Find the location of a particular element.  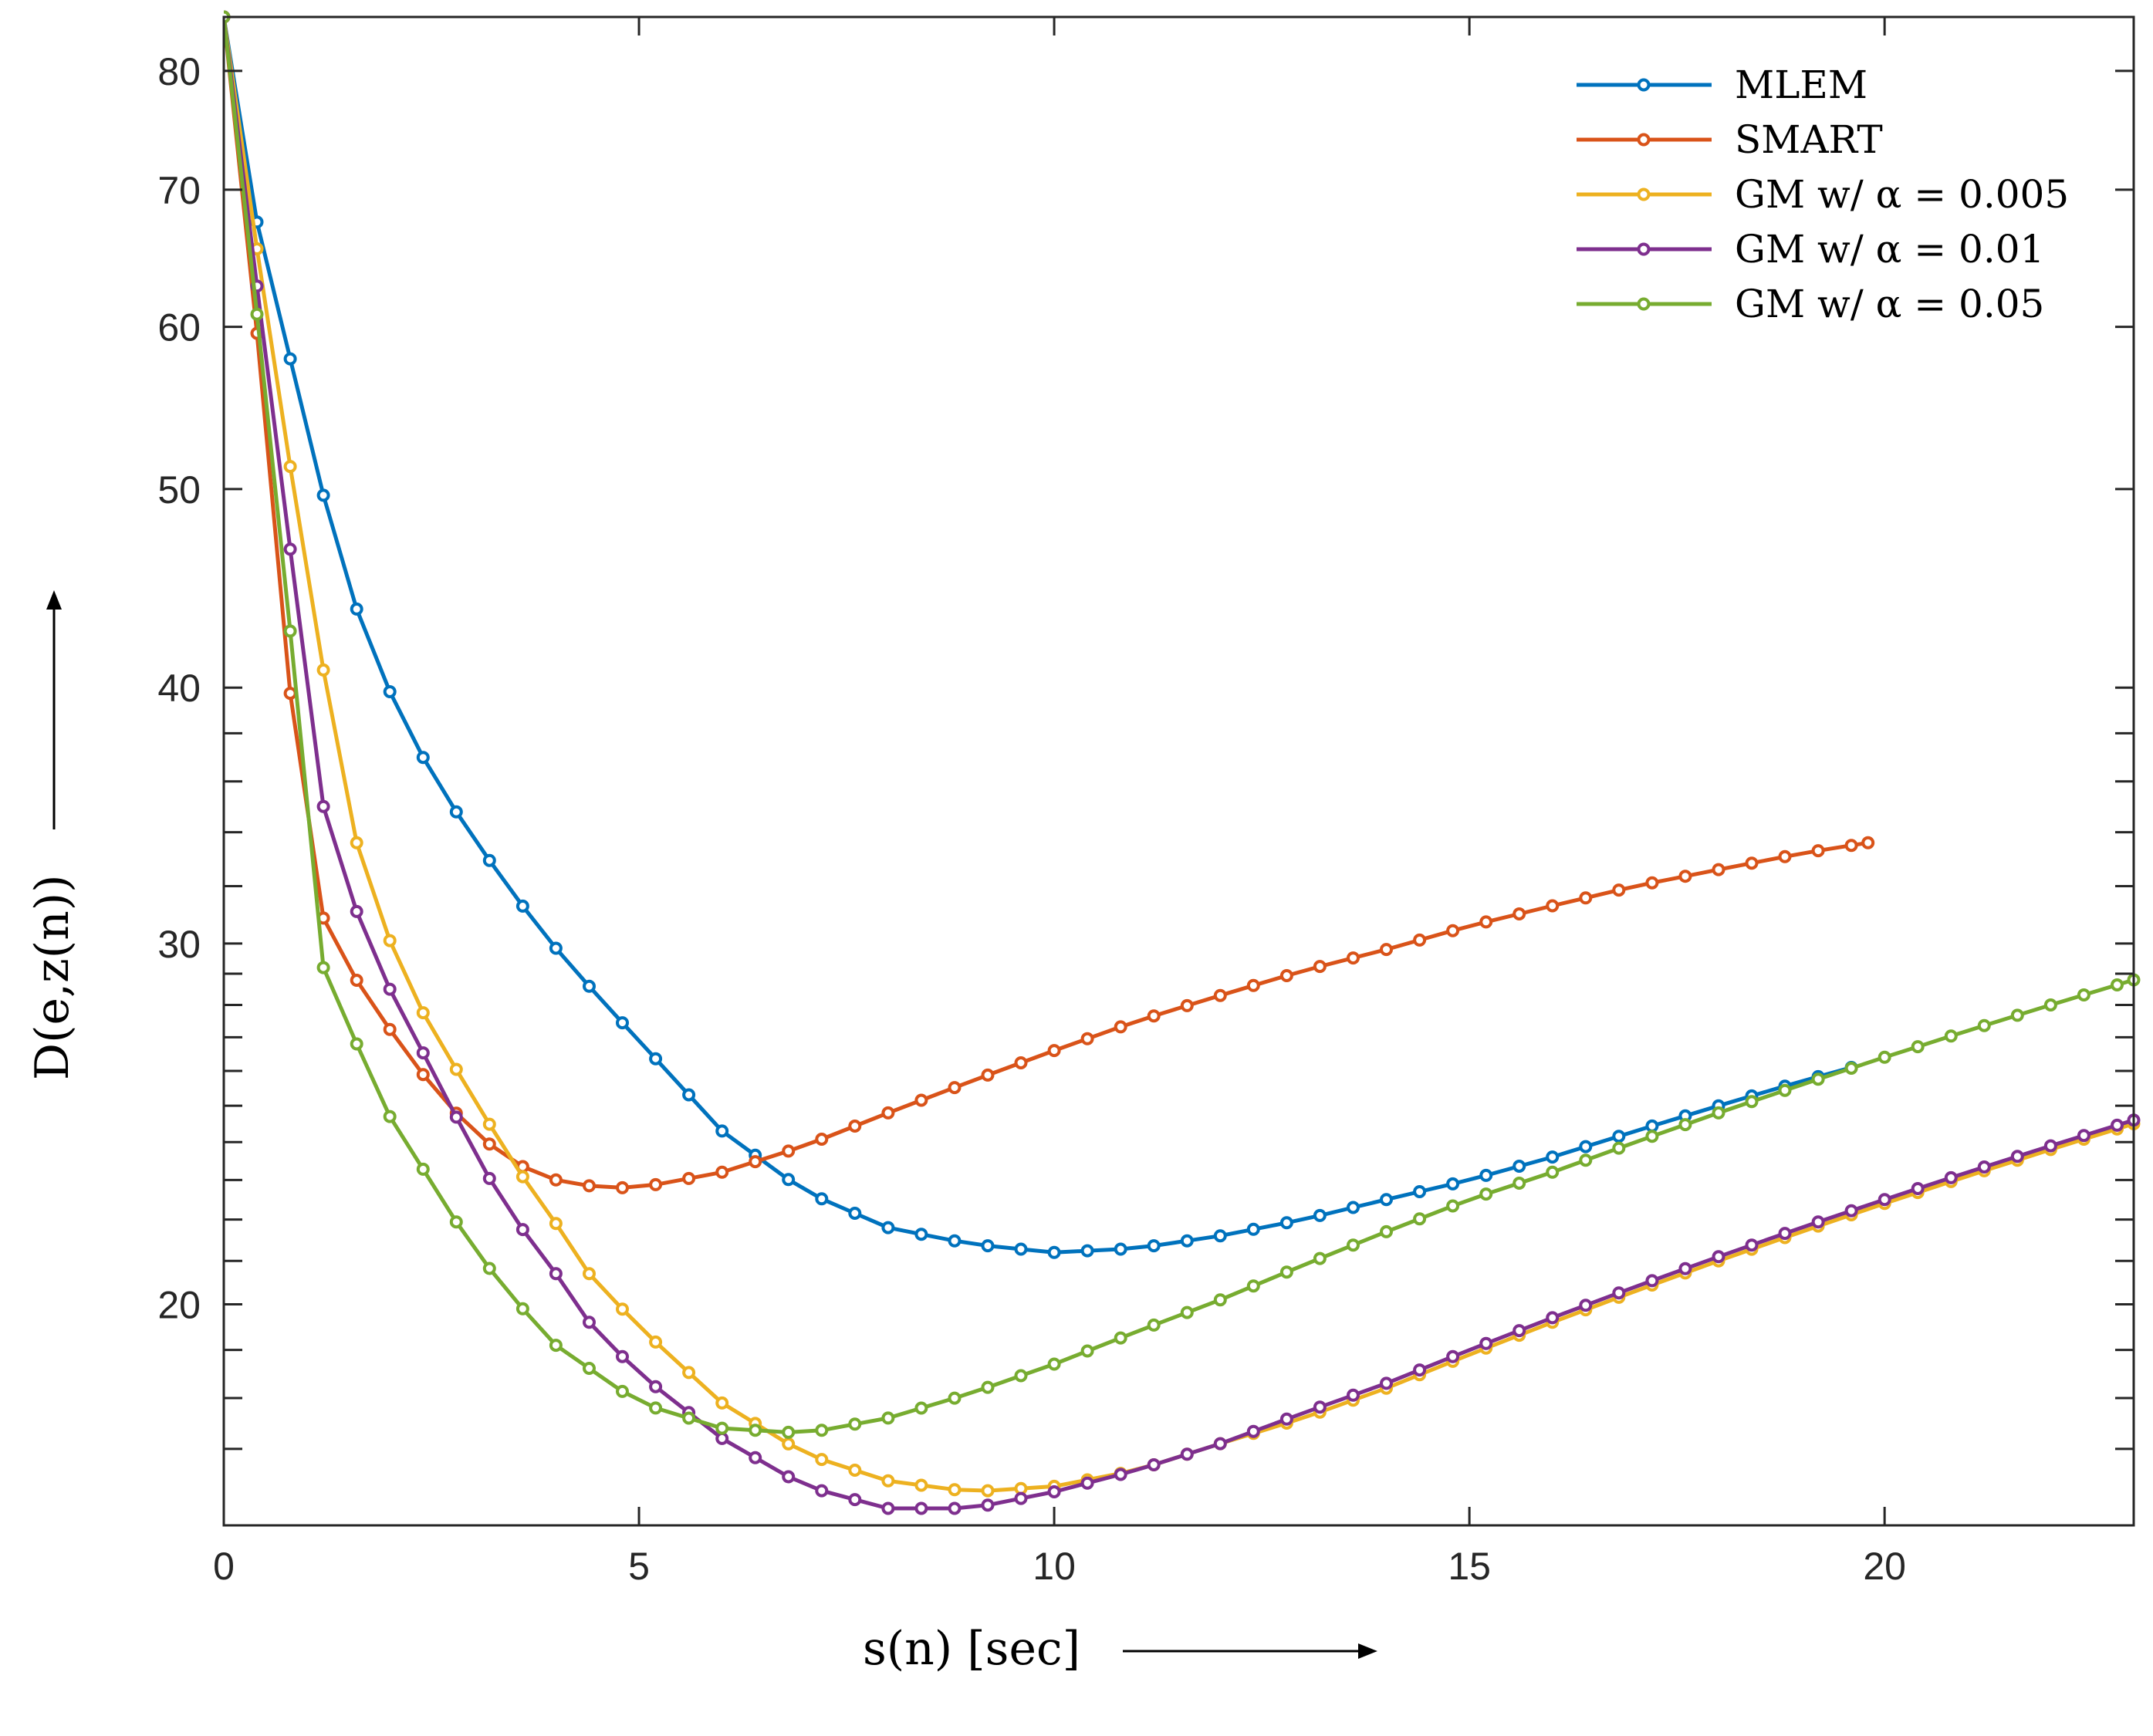

y-tick-label: 70 is located at coordinates (179, 190).